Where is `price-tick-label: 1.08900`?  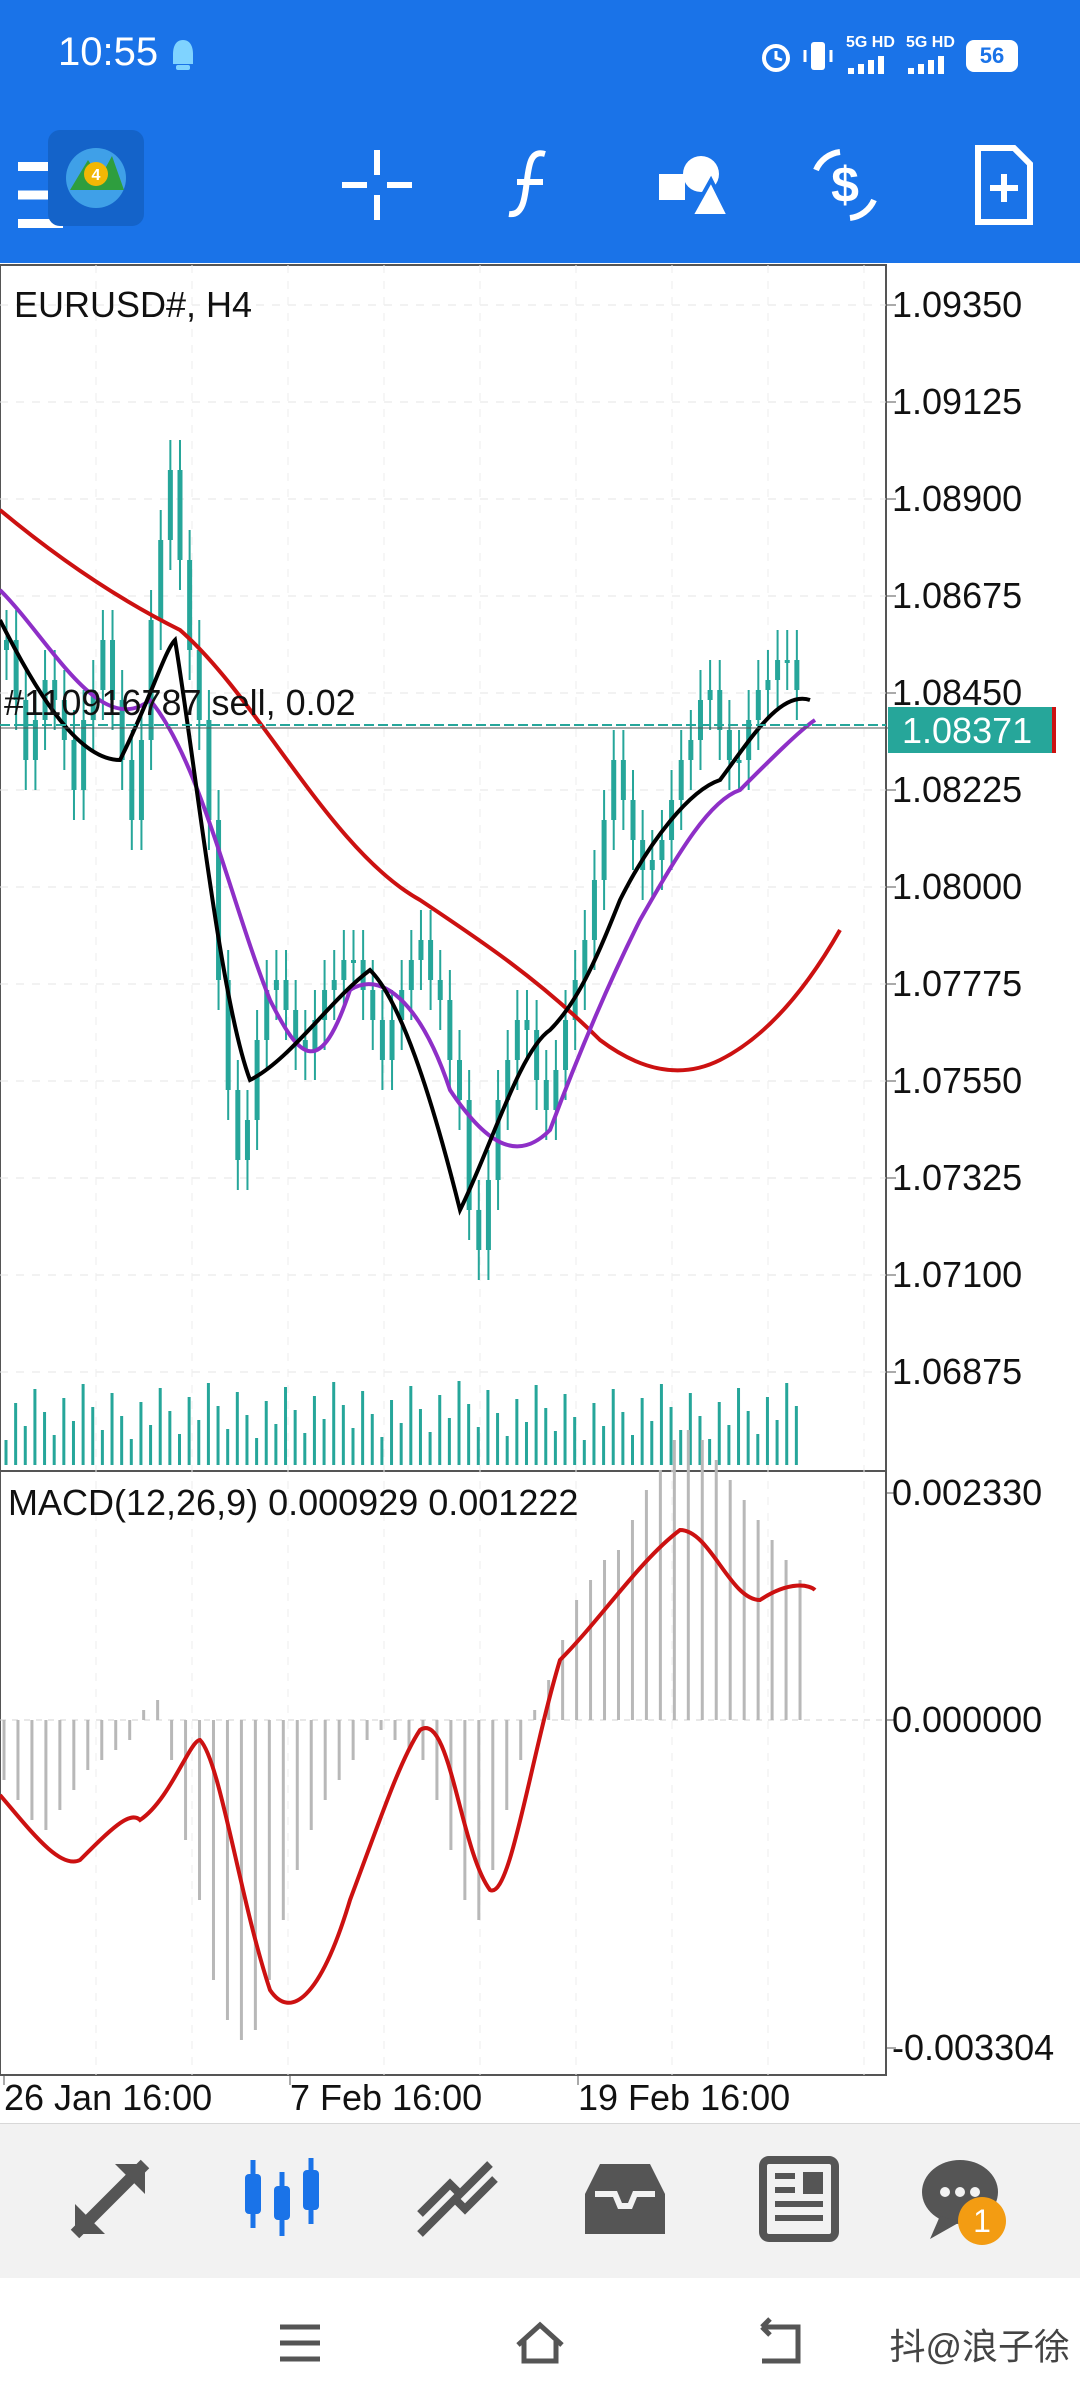
price-tick-label: 1.08900 is located at coordinates (957, 498).